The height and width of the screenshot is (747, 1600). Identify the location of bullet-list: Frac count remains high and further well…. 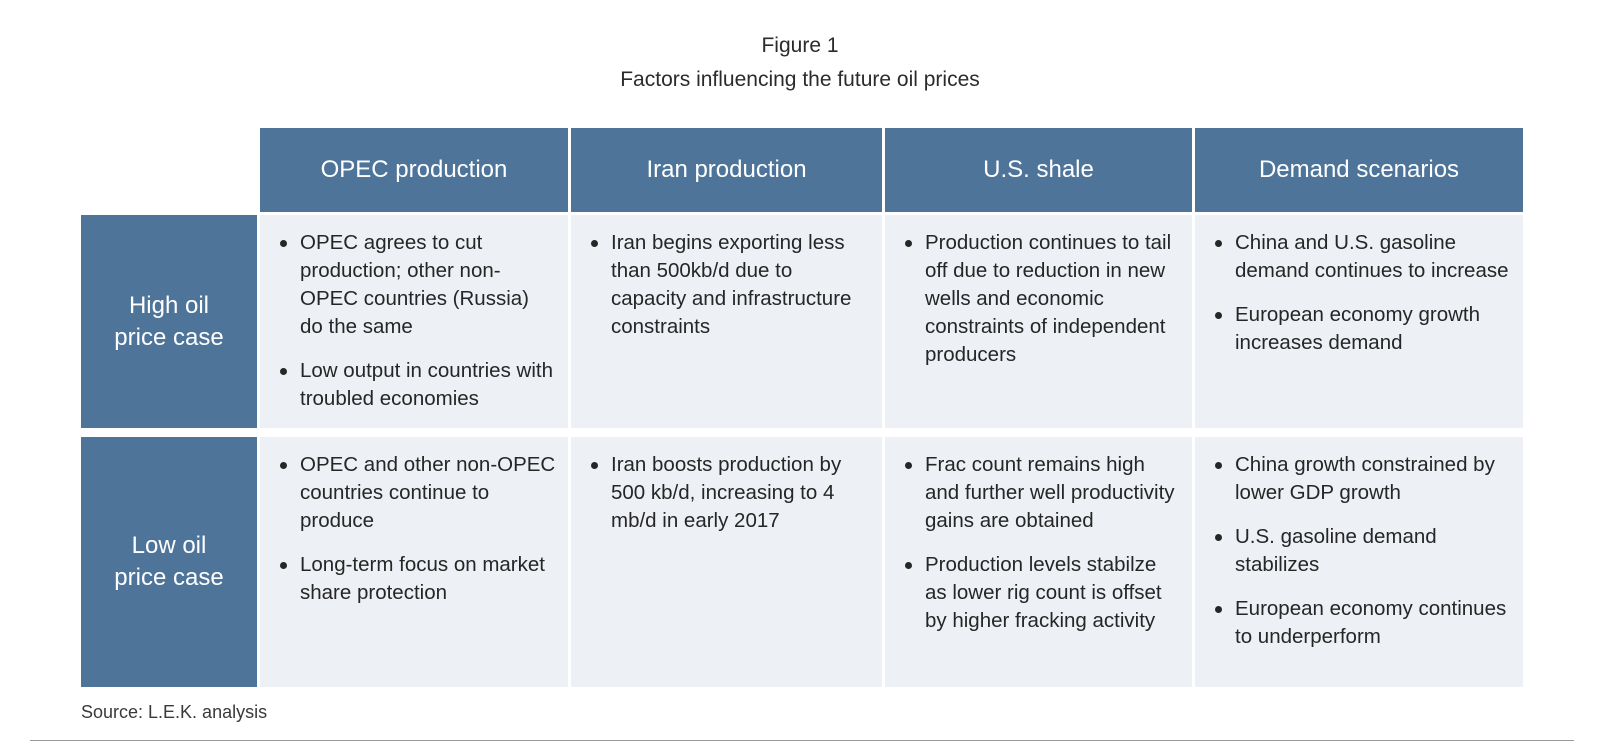
(1041, 543).